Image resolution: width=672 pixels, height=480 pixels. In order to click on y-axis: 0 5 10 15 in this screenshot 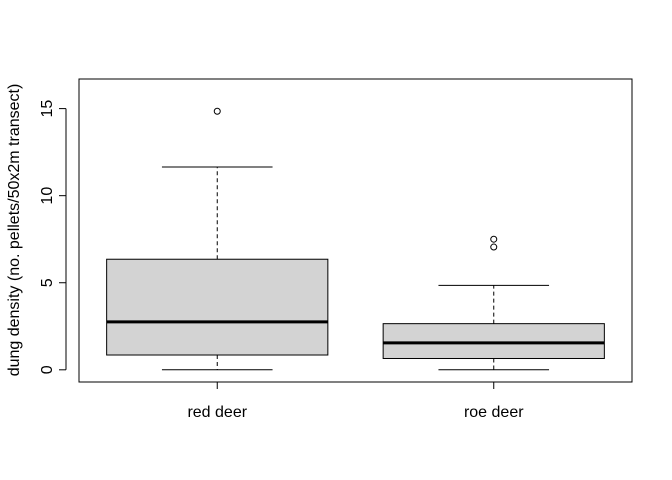, I will do `click(53, 237)`.